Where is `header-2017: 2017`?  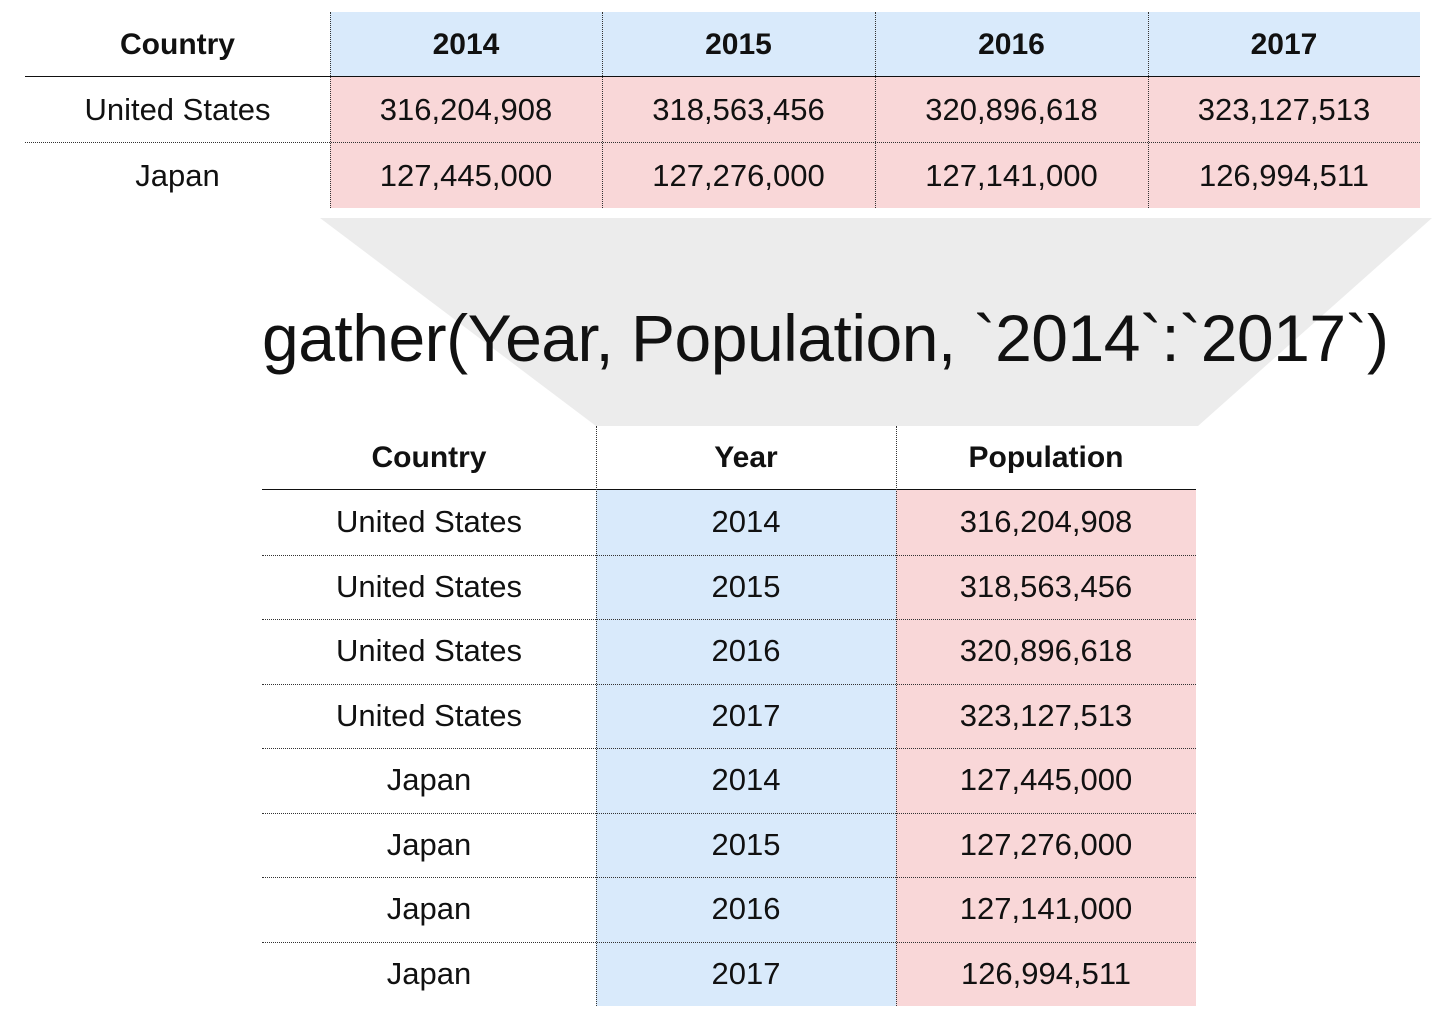
header-2017: 2017 is located at coordinates (1284, 44).